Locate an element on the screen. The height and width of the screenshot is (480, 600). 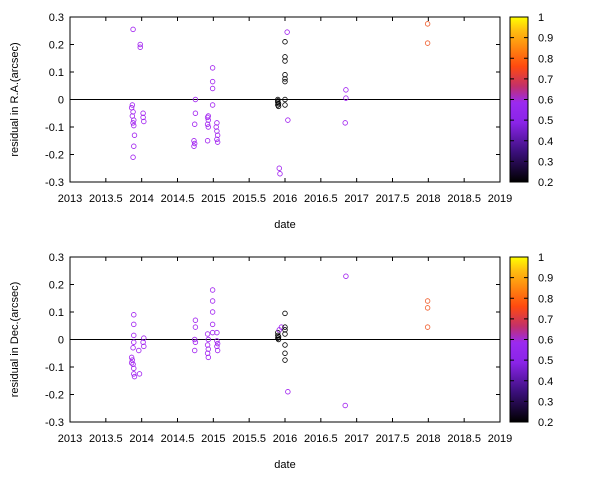
x-tick-label: 2016.5 is located at coordinates (321, 439).